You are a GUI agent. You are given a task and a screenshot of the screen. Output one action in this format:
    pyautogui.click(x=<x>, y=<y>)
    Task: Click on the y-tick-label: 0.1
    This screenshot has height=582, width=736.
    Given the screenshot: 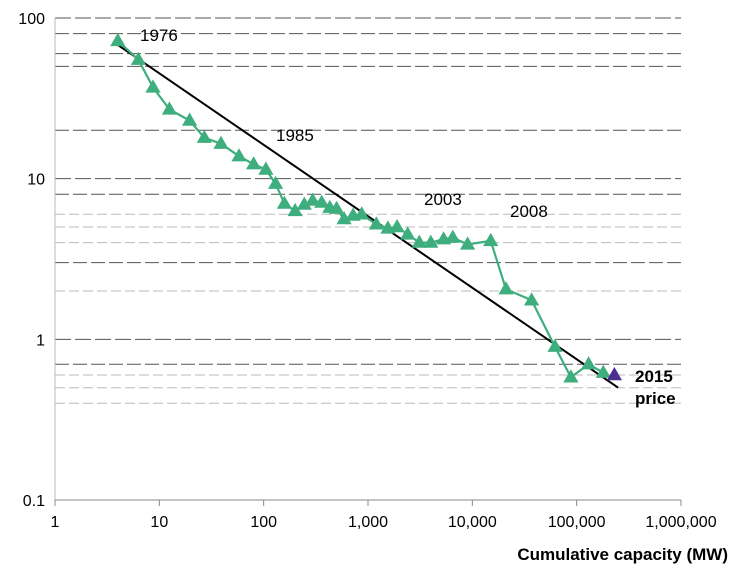 What is the action you would take?
    pyautogui.click(x=34, y=501)
    